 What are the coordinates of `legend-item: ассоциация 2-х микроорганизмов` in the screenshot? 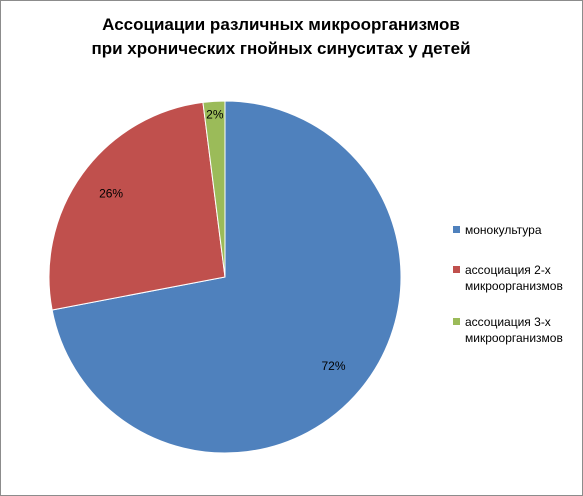 It's located at (515, 278).